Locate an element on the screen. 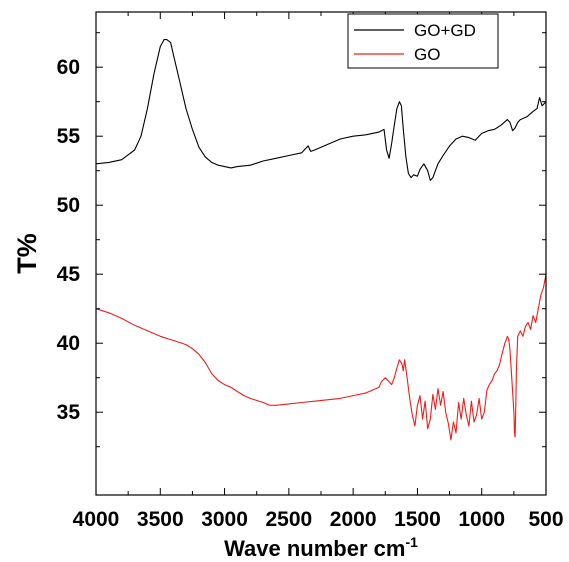 This screenshot has height=562, width=569. x-axis-title-superscript: -1 is located at coordinates (411, 542).